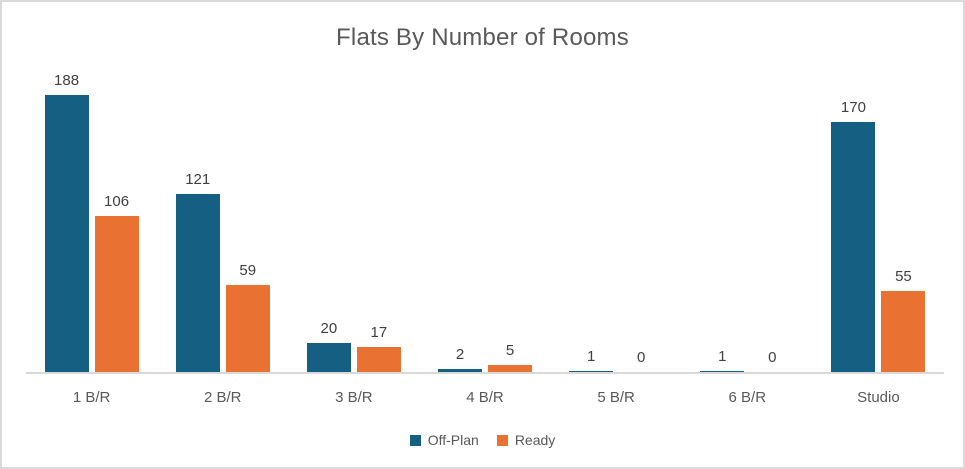 The height and width of the screenshot is (469, 965). I want to click on x-axis-label: 4 B/R, so click(485, 397).